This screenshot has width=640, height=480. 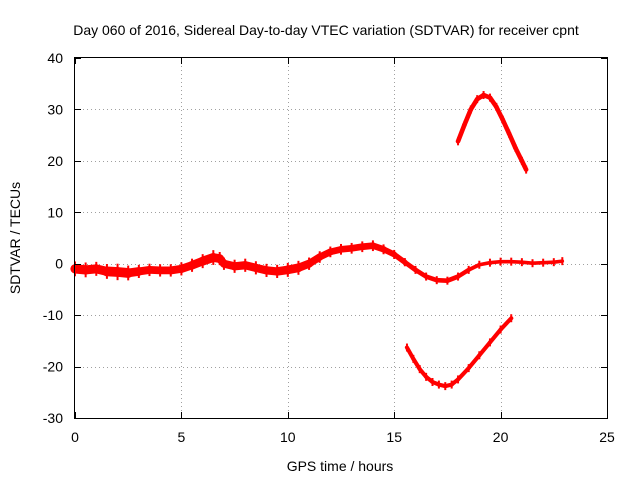 What do you see at coordinates (182, 437) in the screenshot?
I see `x-tick-label: 5` at bounding box center [182, 437].